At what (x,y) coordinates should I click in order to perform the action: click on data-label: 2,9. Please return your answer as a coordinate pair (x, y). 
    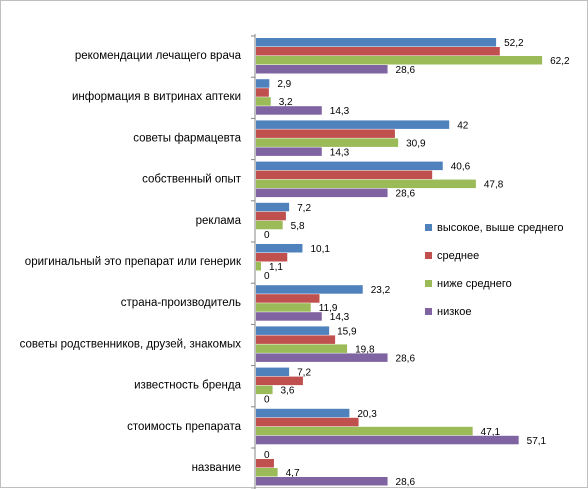
    Looking at the image, I should click on (284, 84).